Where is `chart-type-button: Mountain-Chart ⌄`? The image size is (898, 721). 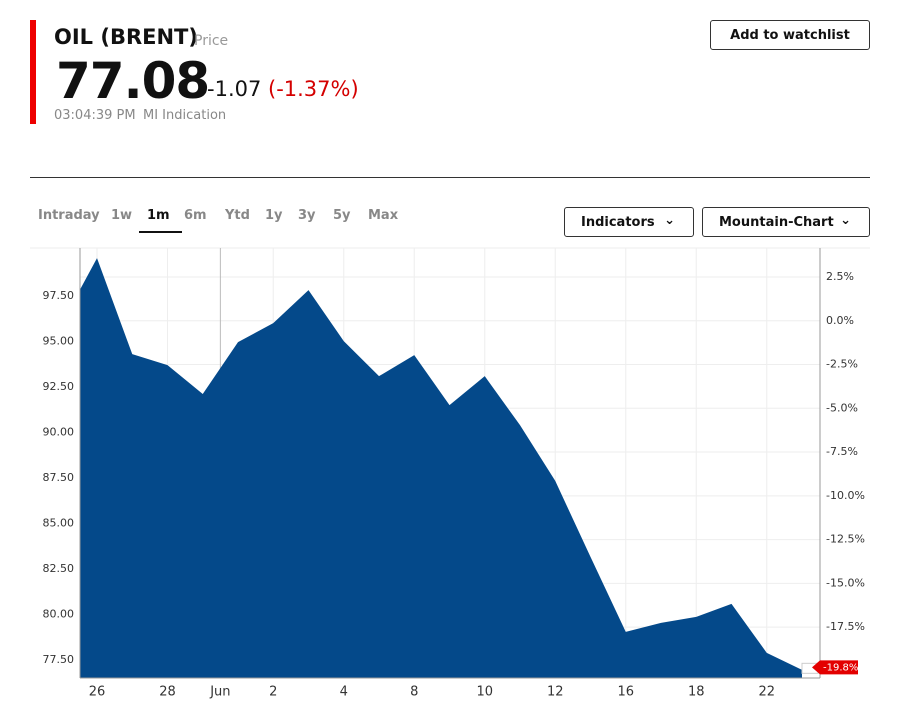 chart-type-button: Mountain-Chart ⌄ is located at coordinates (786, 222).